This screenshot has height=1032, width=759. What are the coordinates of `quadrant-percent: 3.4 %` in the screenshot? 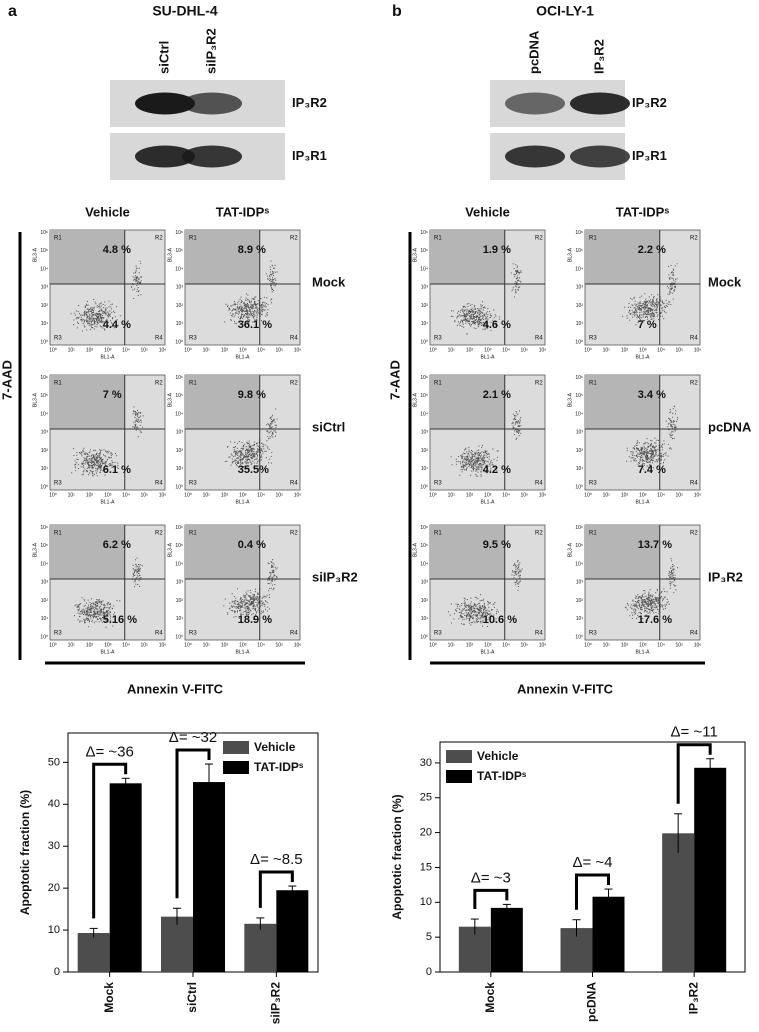 It's located at (652, 395).